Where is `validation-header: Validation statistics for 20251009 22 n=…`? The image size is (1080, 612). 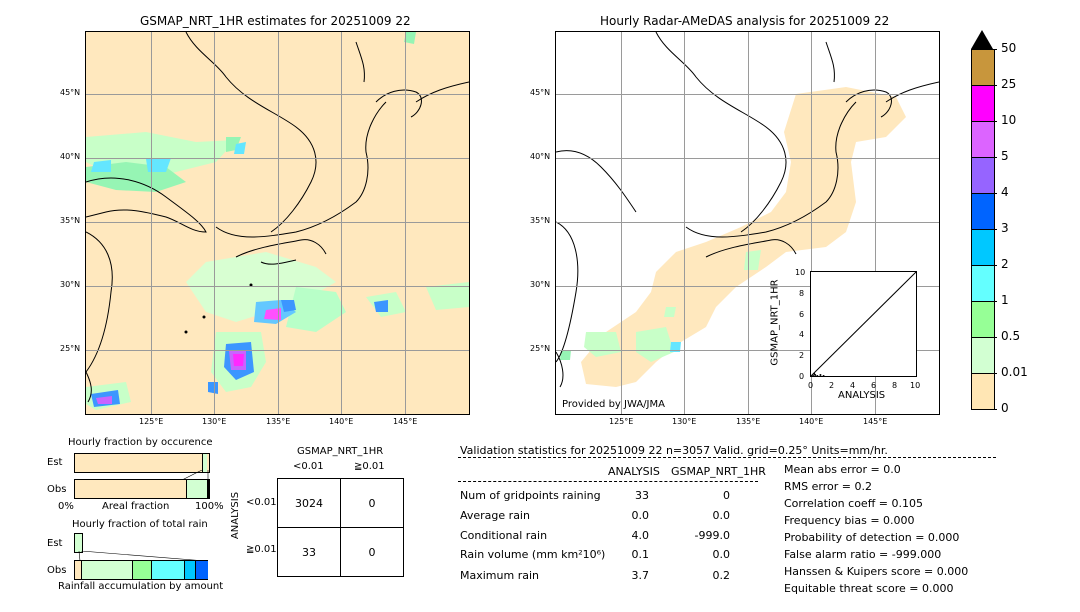 validation-header: Validation statistics for 20251009 22 n=… is located at coordinates (674, 450).